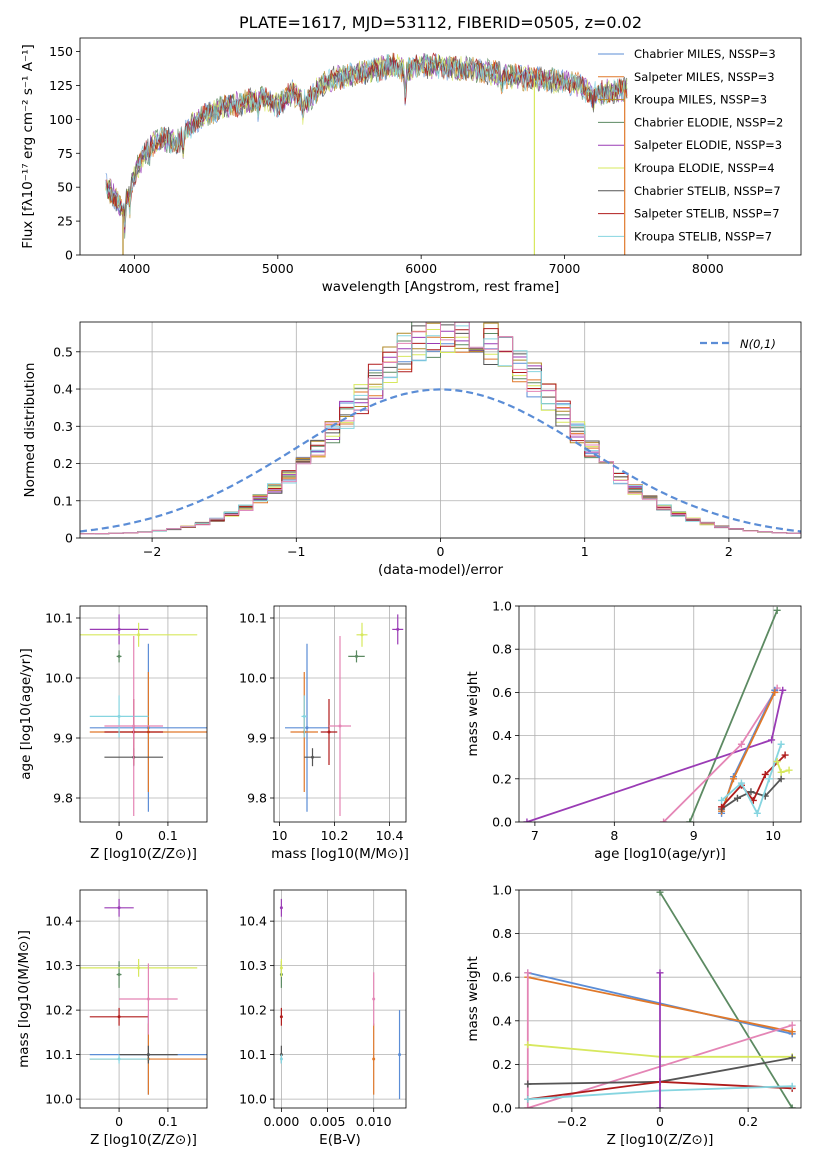 The image size is (819, 1170). What do you see at coordinates (61, 85) in the screenshot?
I see `y-tick-label: 125` at bounding box center [61, 85].